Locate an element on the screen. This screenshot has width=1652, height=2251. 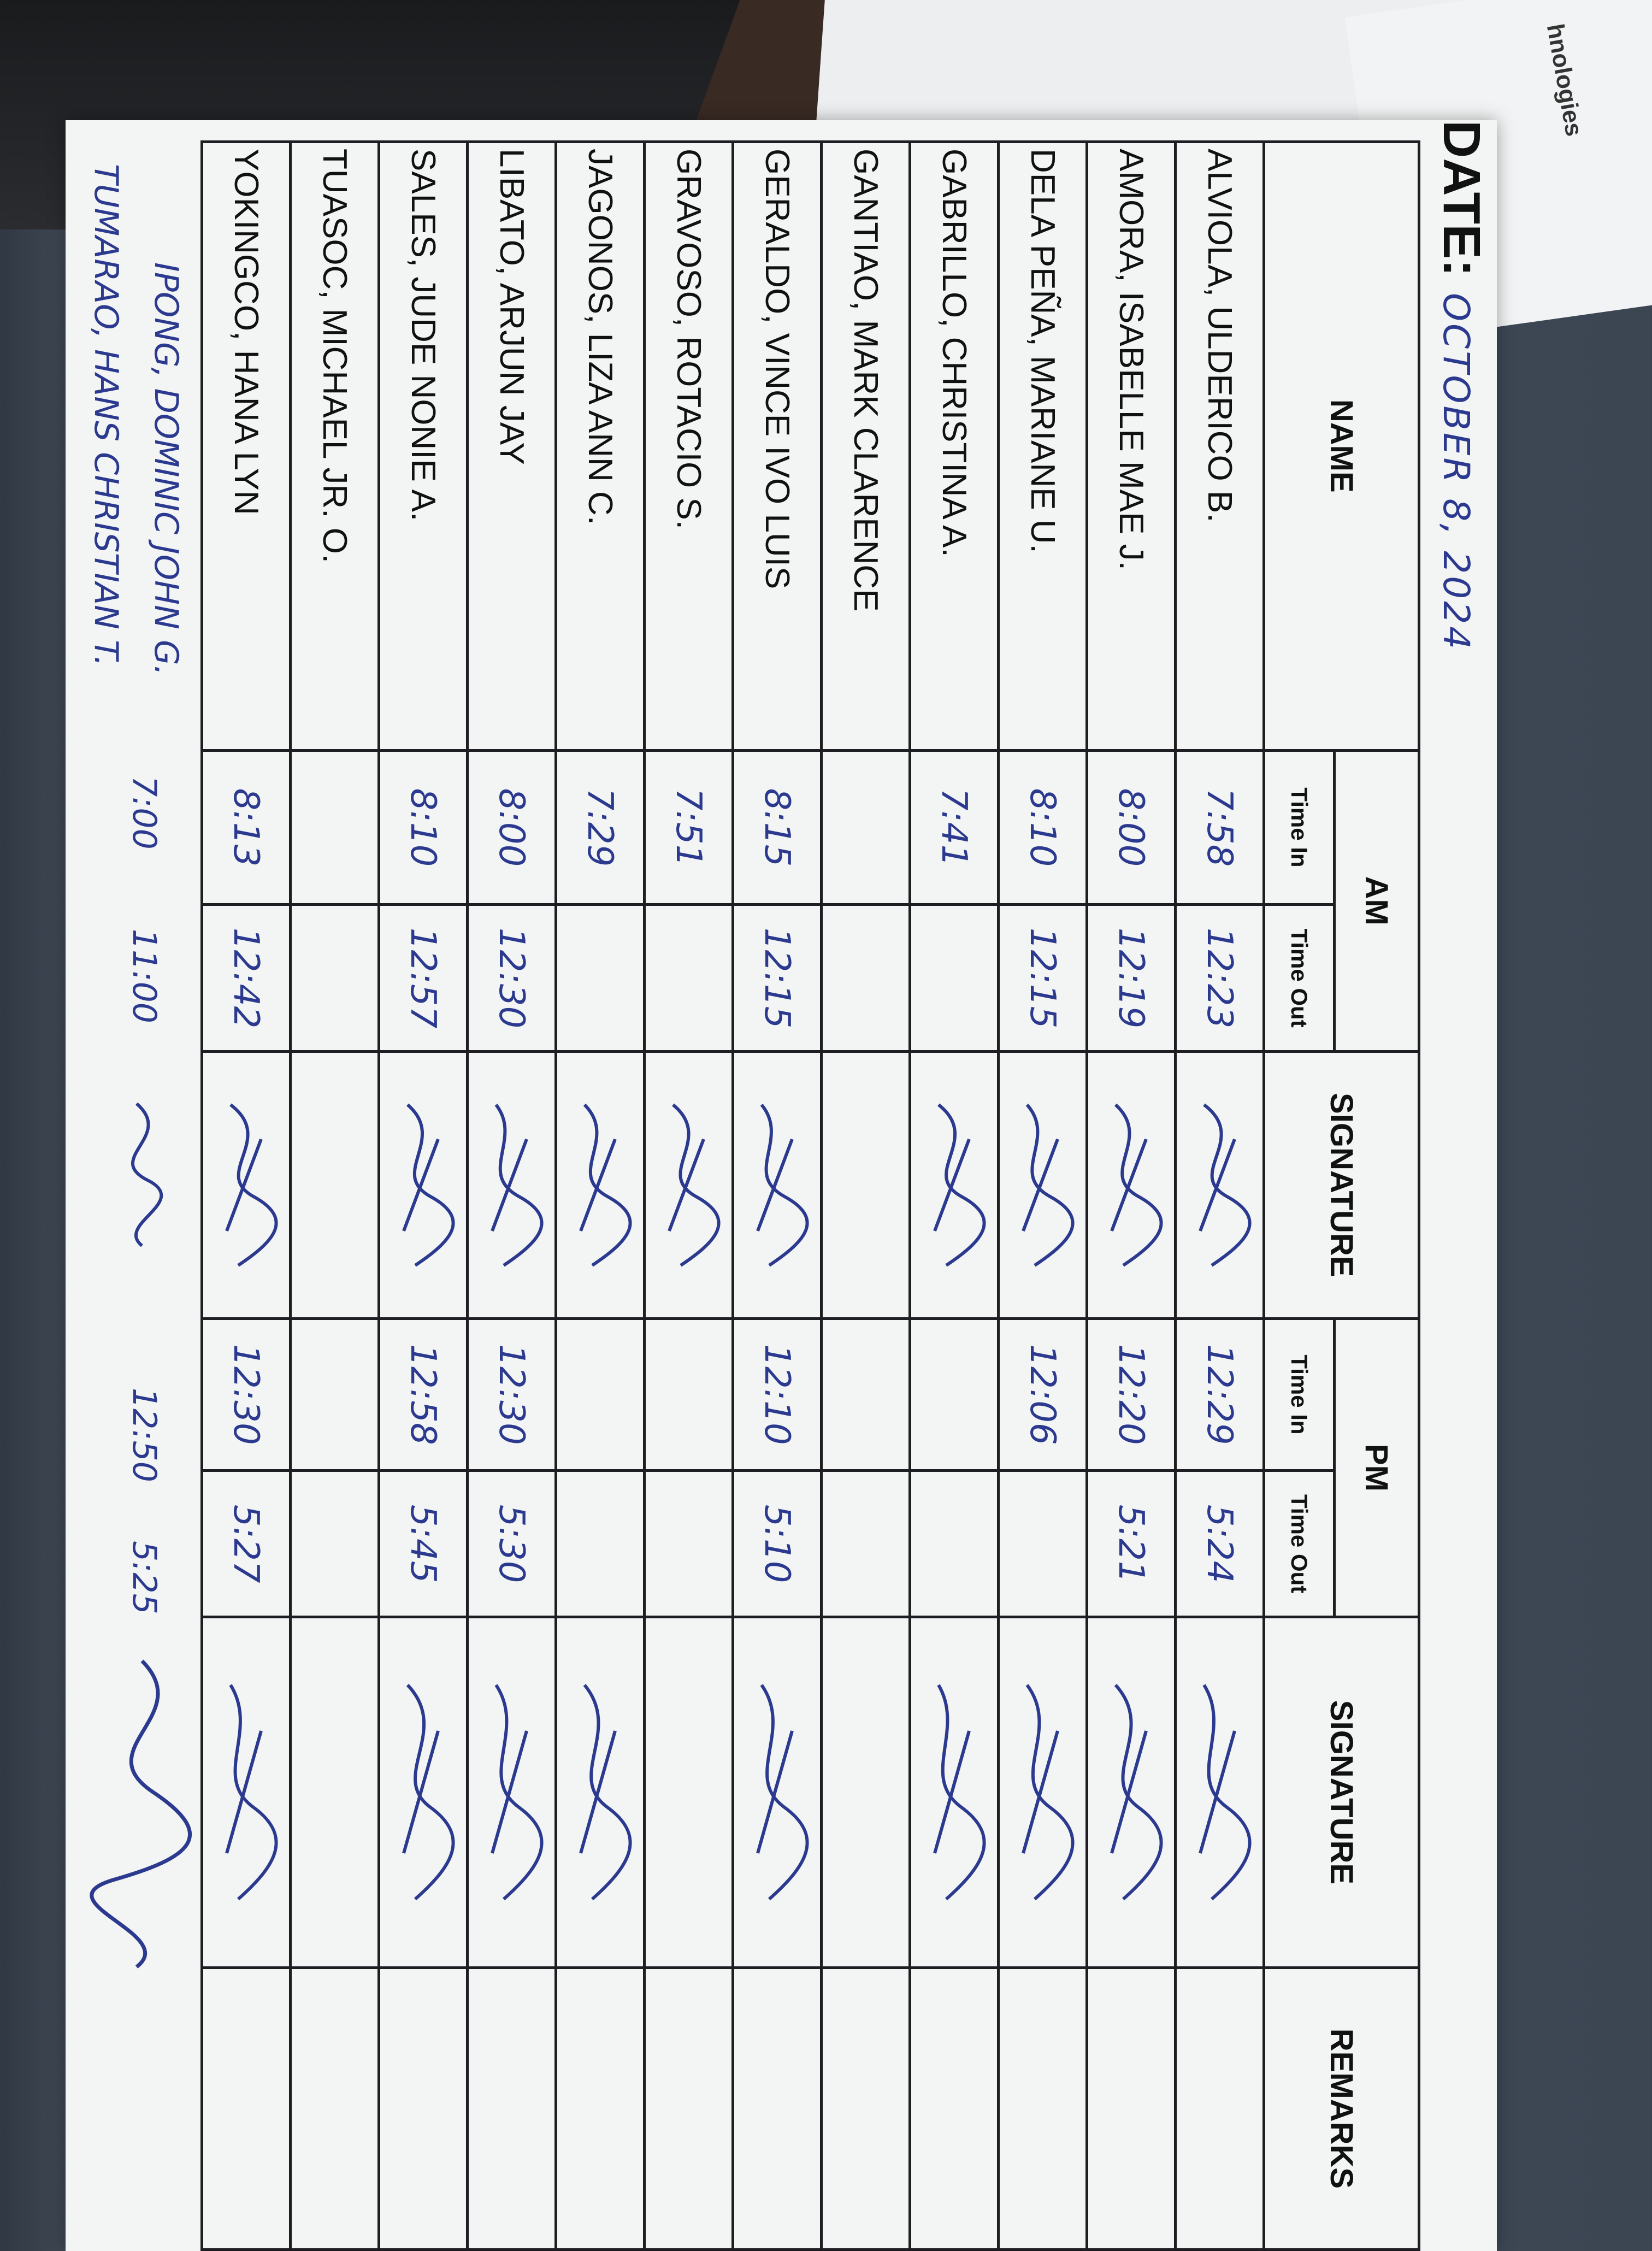
pm-time-in: 12:06 is located at coordinates (1042, 1395).